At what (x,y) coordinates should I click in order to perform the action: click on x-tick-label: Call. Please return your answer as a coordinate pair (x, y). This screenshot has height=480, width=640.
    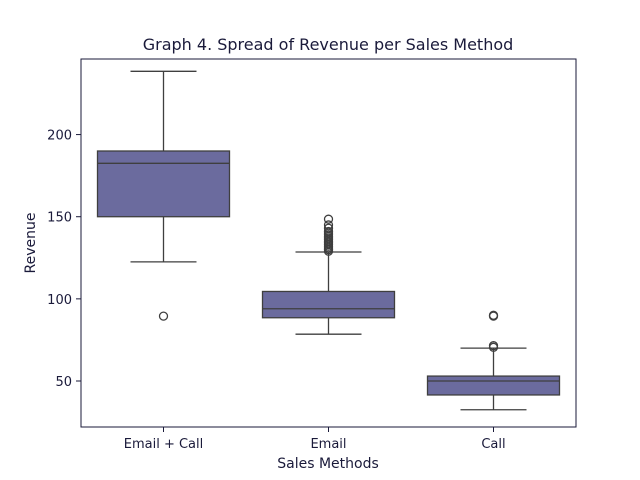
    Looking at the image, I should click on (493, 444).